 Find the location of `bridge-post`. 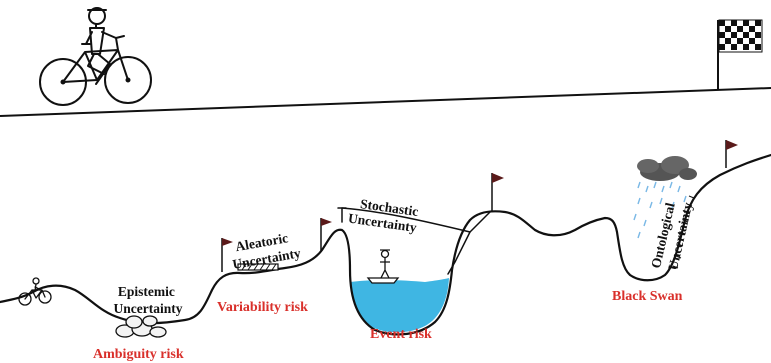

bridge-post is located at coordinates (342, 215).